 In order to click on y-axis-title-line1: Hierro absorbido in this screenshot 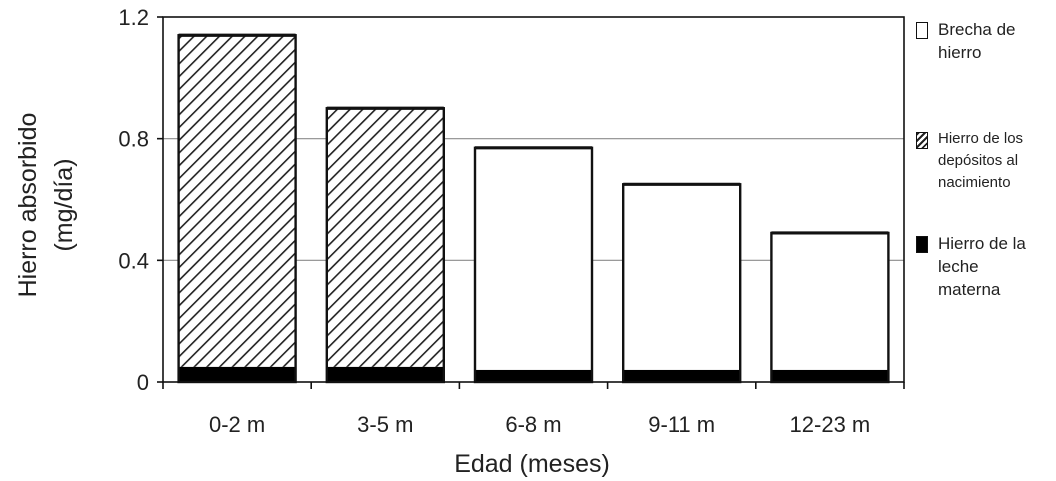, I will do `click(28, 205)`.